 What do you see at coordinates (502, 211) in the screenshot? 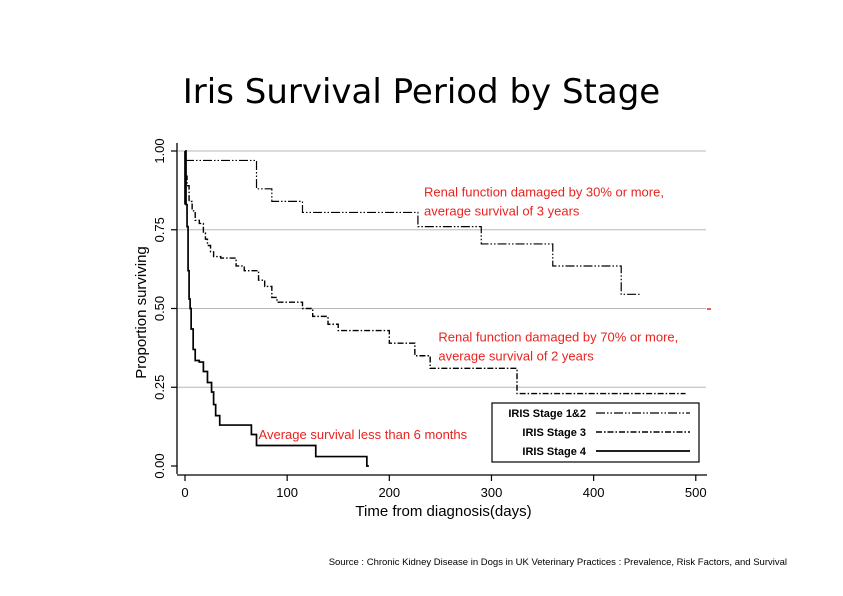
I see `annotation-text: average survival of 3 years` at bounding box center [502, 211].